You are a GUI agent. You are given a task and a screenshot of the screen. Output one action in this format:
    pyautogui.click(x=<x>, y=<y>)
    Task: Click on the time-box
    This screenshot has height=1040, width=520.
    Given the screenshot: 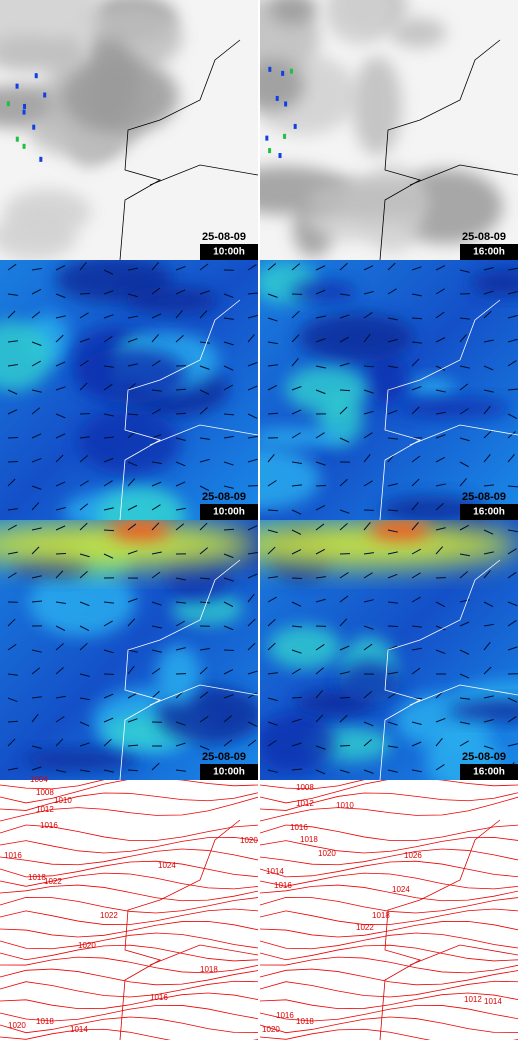 What is the action you would take?
    pyautogui.click(x=229, y=772)
    